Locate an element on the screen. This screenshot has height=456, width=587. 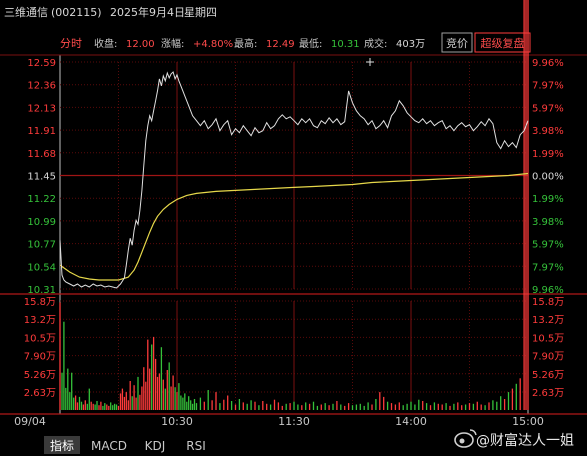
tab-label: KDJ is located at coordinates (155, 446).